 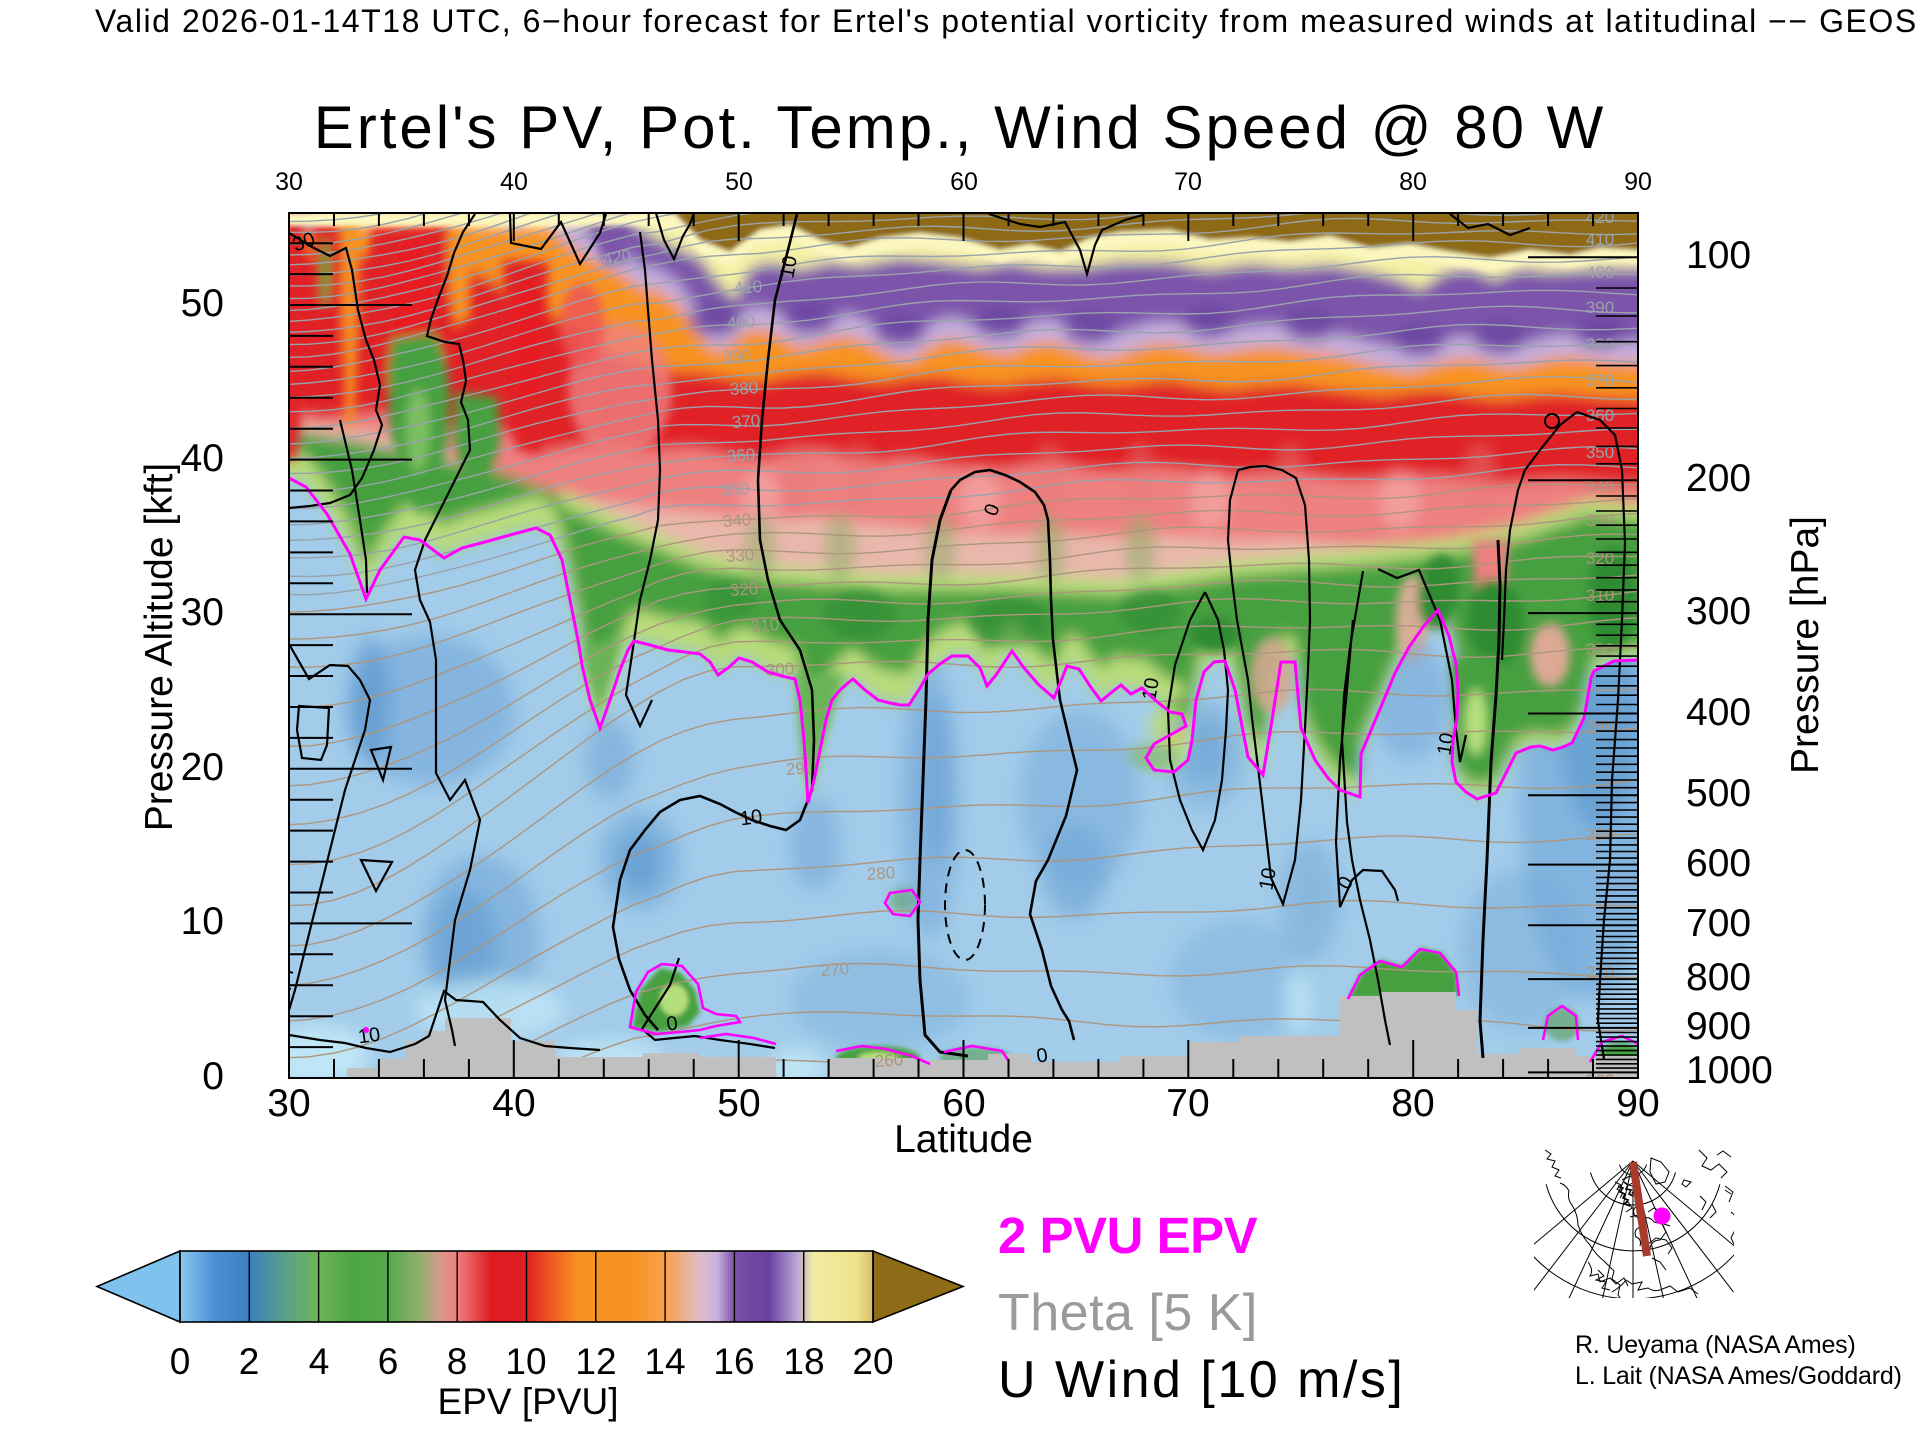 What do you see at coordinates (1600, 649) in the screenshot?
I see `svg-text: 300` at bounding box center [1600, 649].